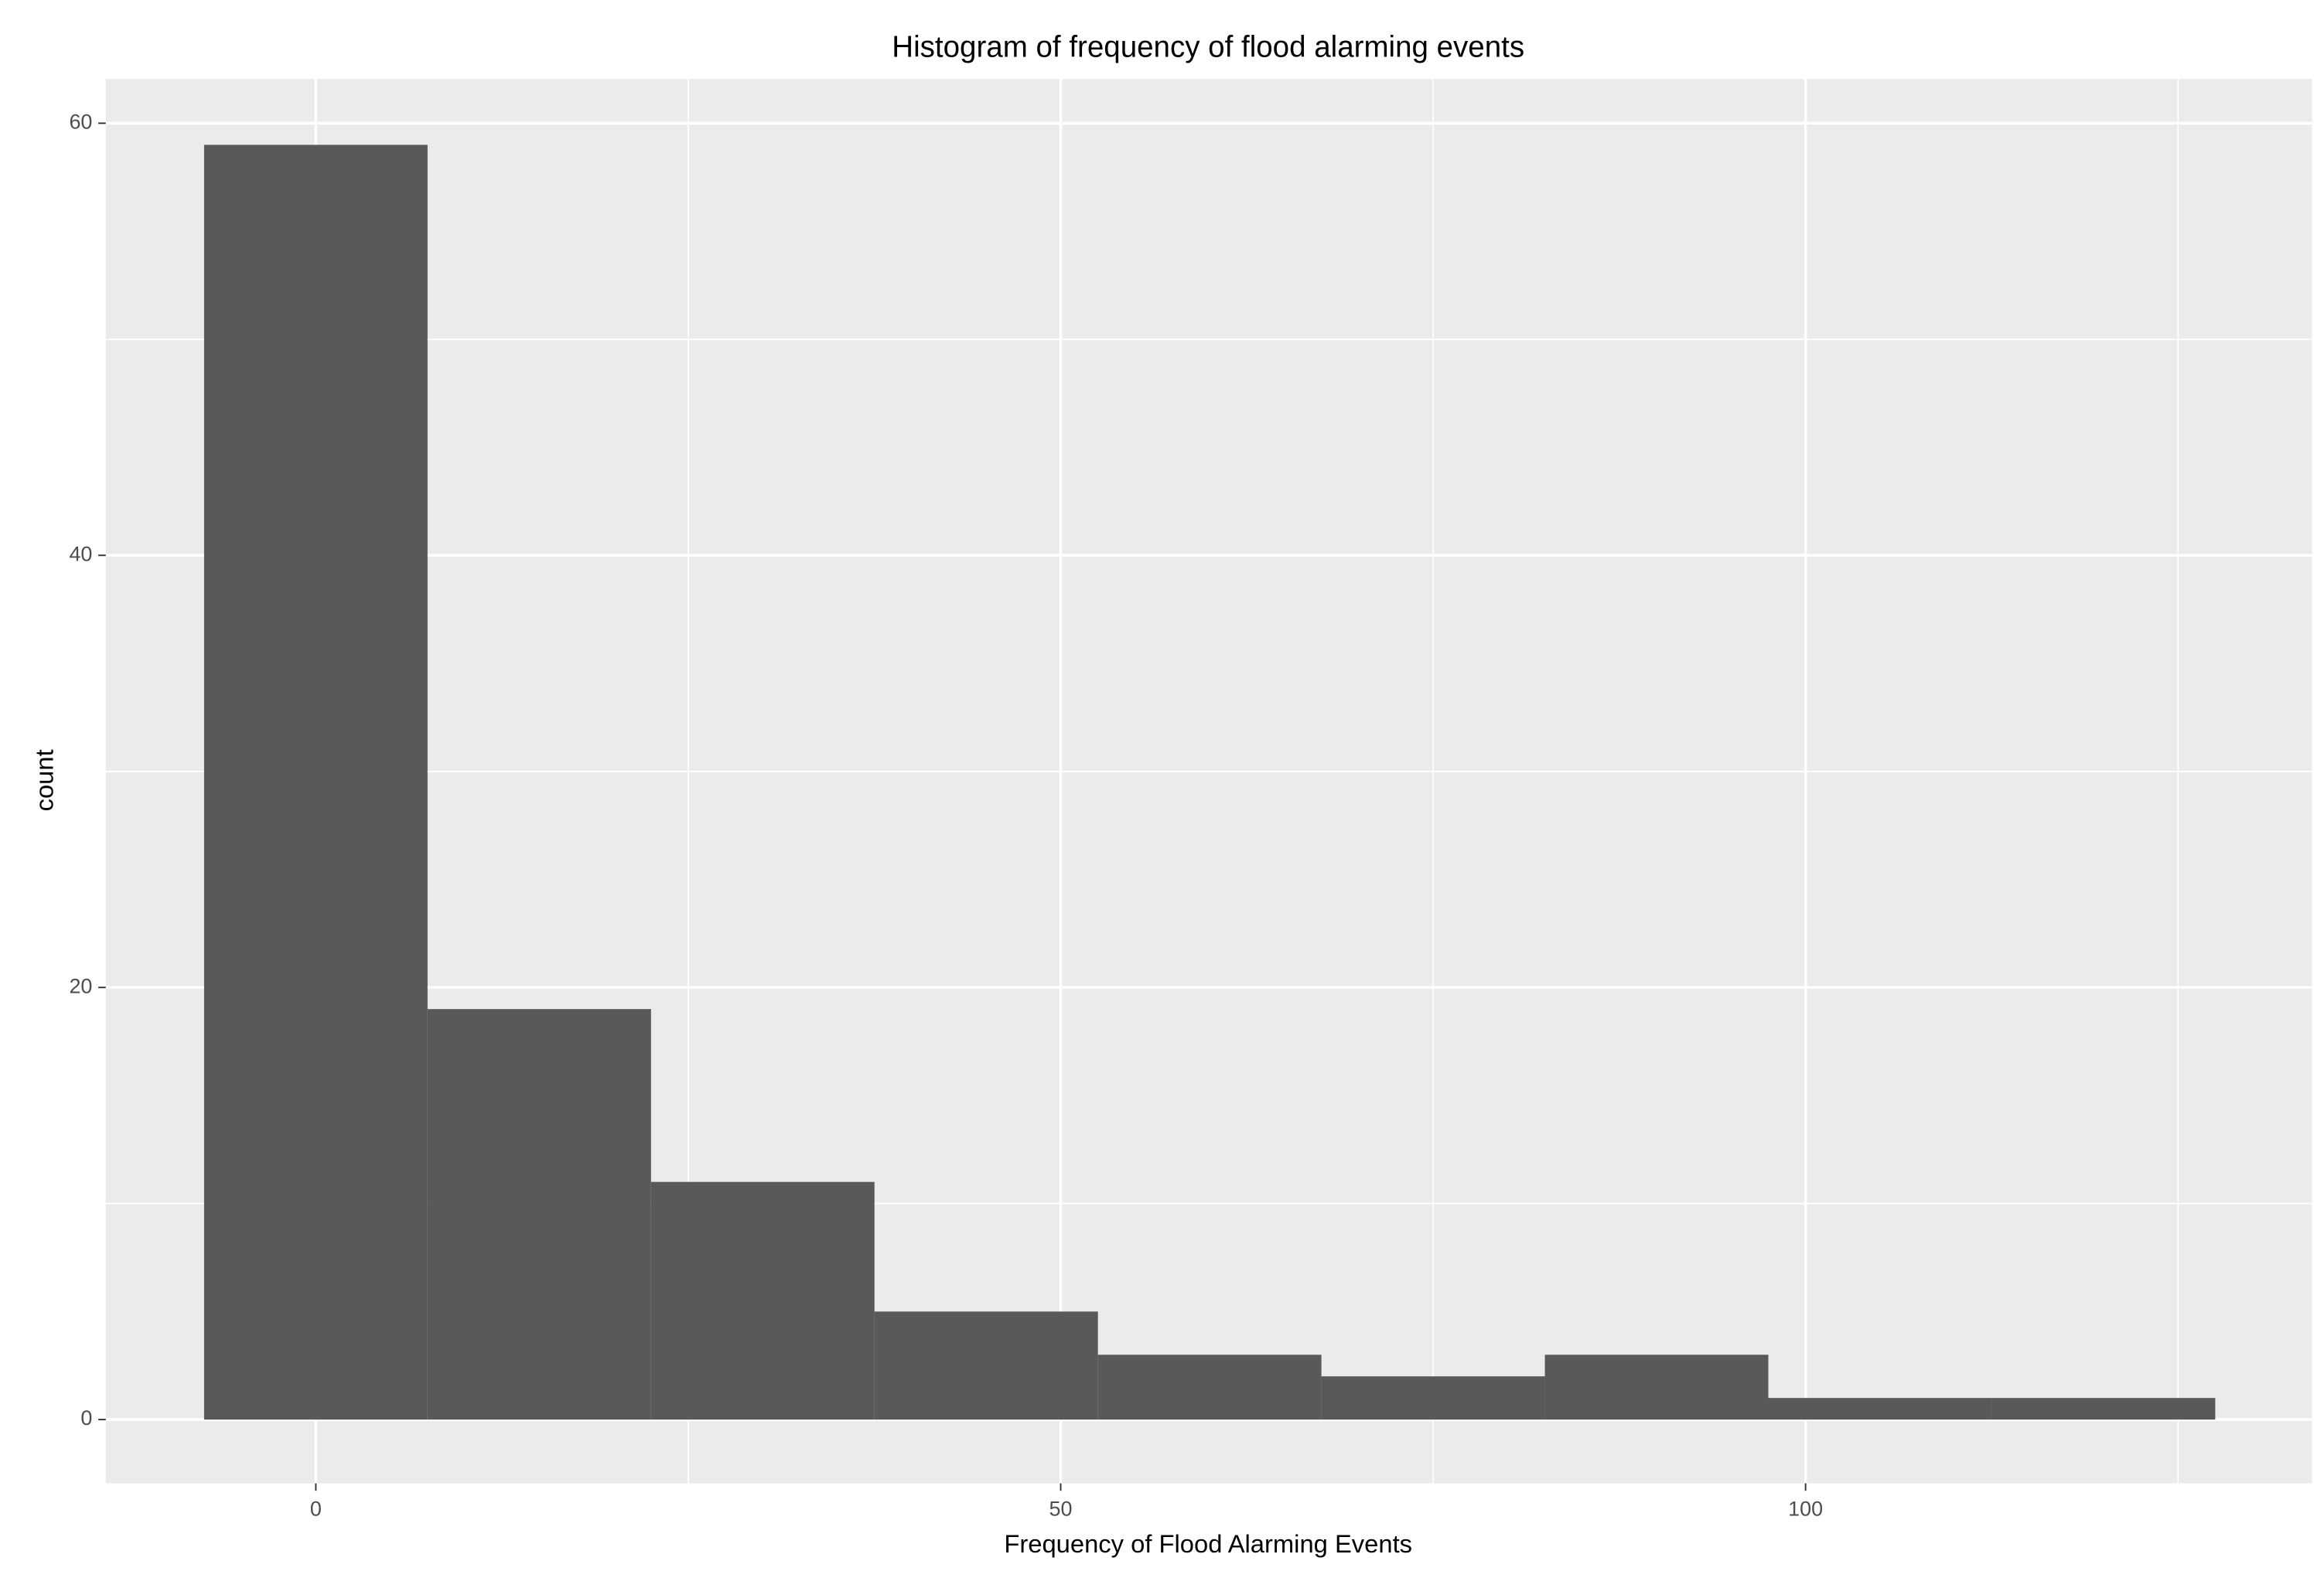 The height and width of the screenshot is (1595, 2324). I want to click on x-axis-label: Frequency of Flood Alarming Events, so click(1208, 1544).